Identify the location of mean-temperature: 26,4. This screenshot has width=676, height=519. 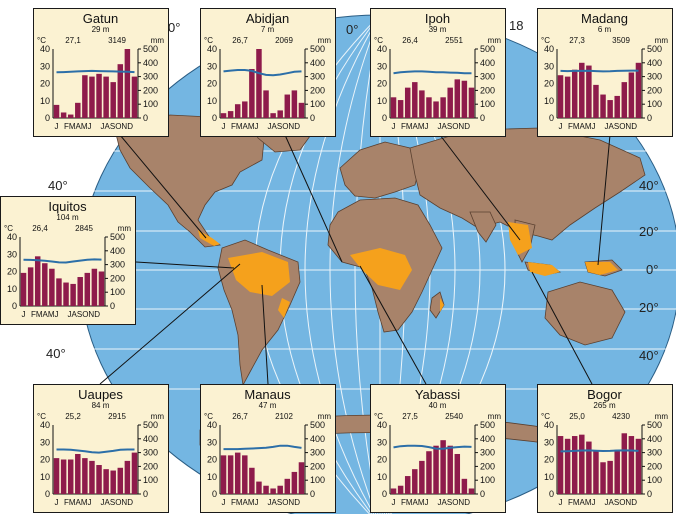
(410, 40).